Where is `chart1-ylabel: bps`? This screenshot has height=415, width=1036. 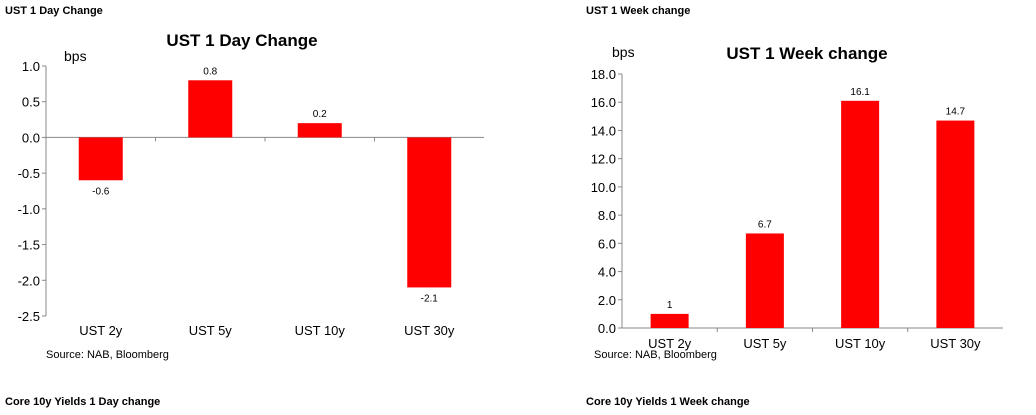
chart1-ylabel: bps is located at coordinates (75, 56).